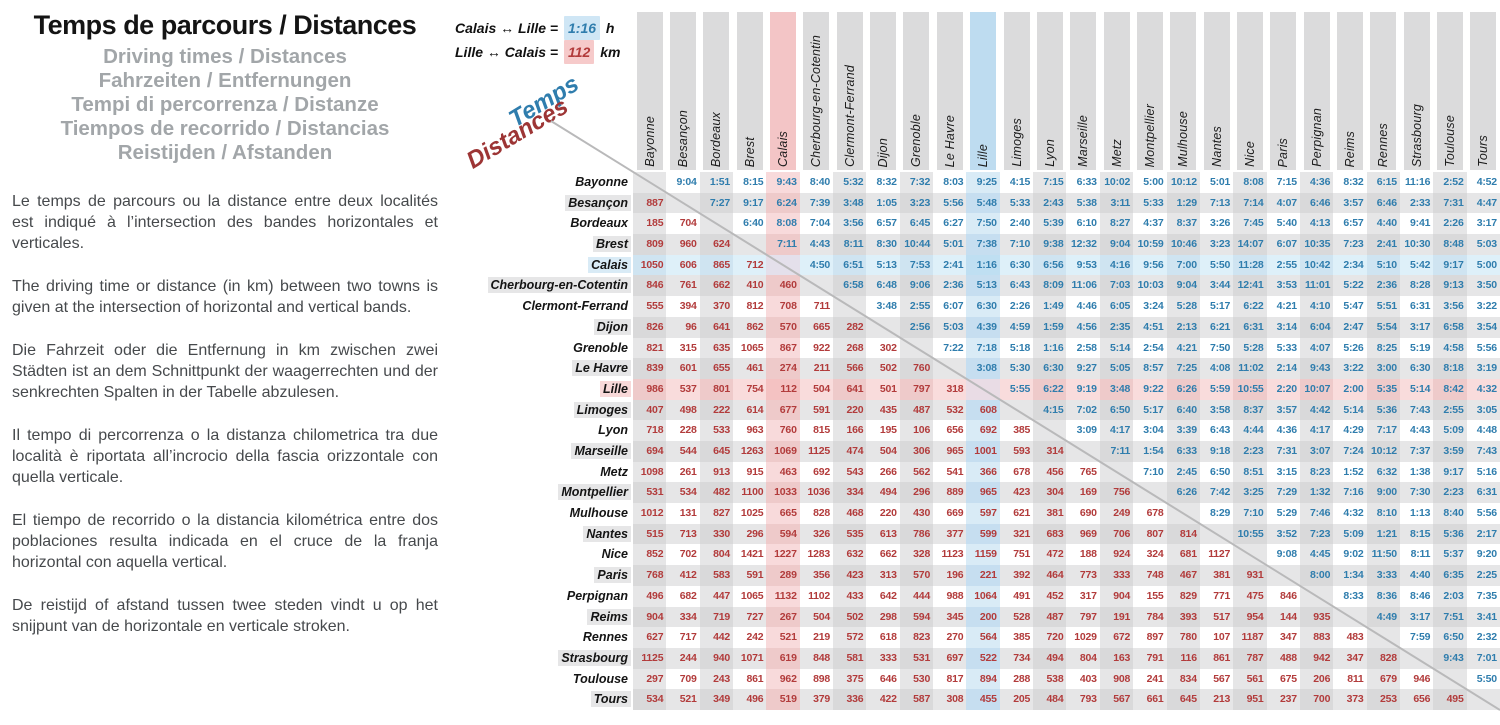 The height and width of the screenshot is (725, 1500). Describe the element at coordinates (716, 658) in the screenshot. I see `distance-cell-strasbourg-bordeaux: 940` at that location.